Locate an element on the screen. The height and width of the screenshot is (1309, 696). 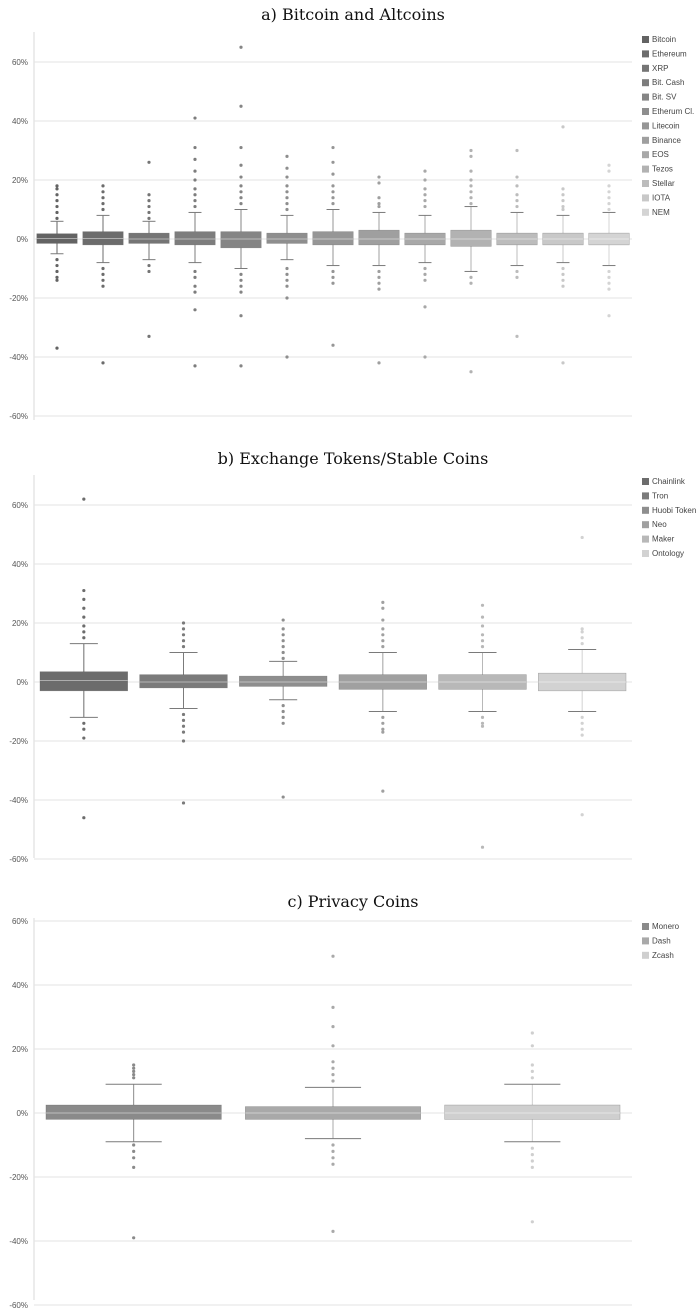
box-series-bit-cash is located at coordinates (195, 242).